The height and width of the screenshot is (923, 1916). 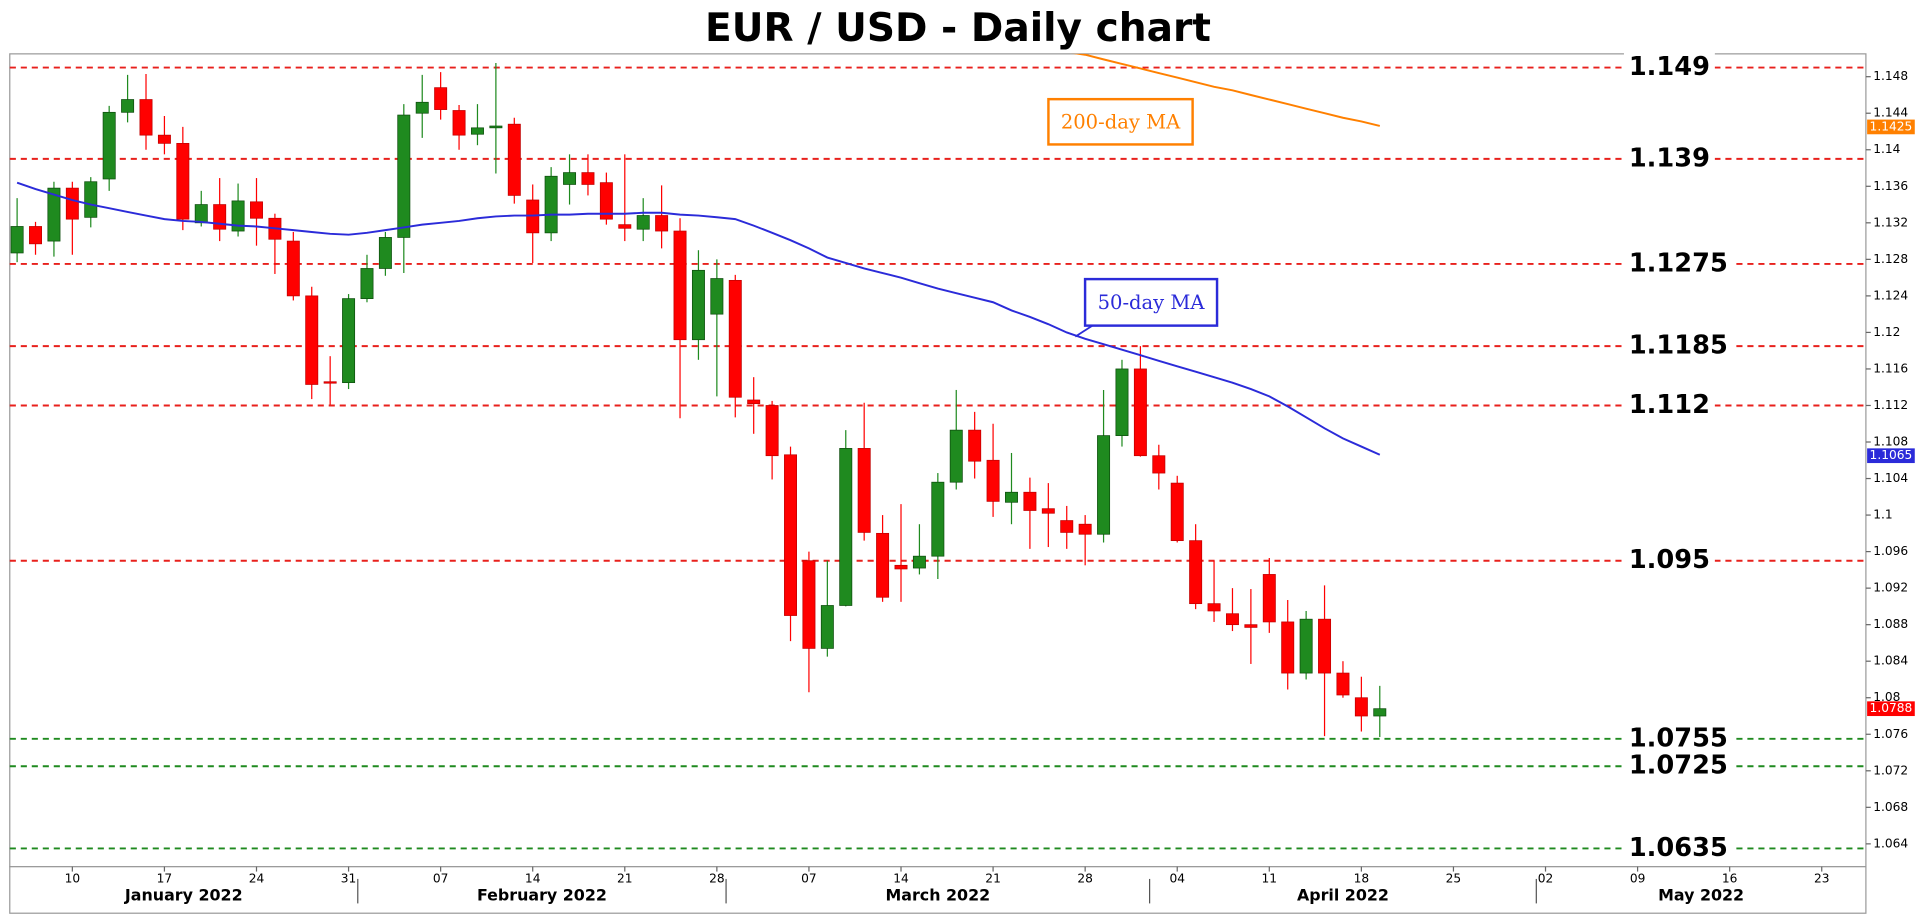 I want to click on x-axis-band, so click(x=938, y=890).